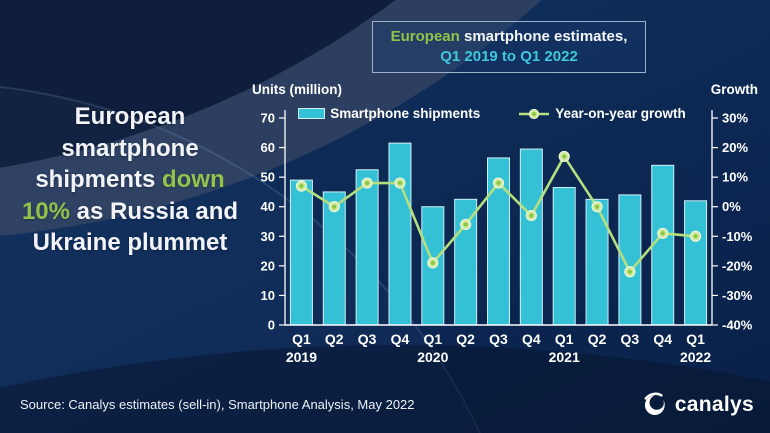 This screenshot has height=433, width=770. Describe the element at coordinates (654, 403) in the screenshot. I see `canalys-swoosh-icon` at that location.